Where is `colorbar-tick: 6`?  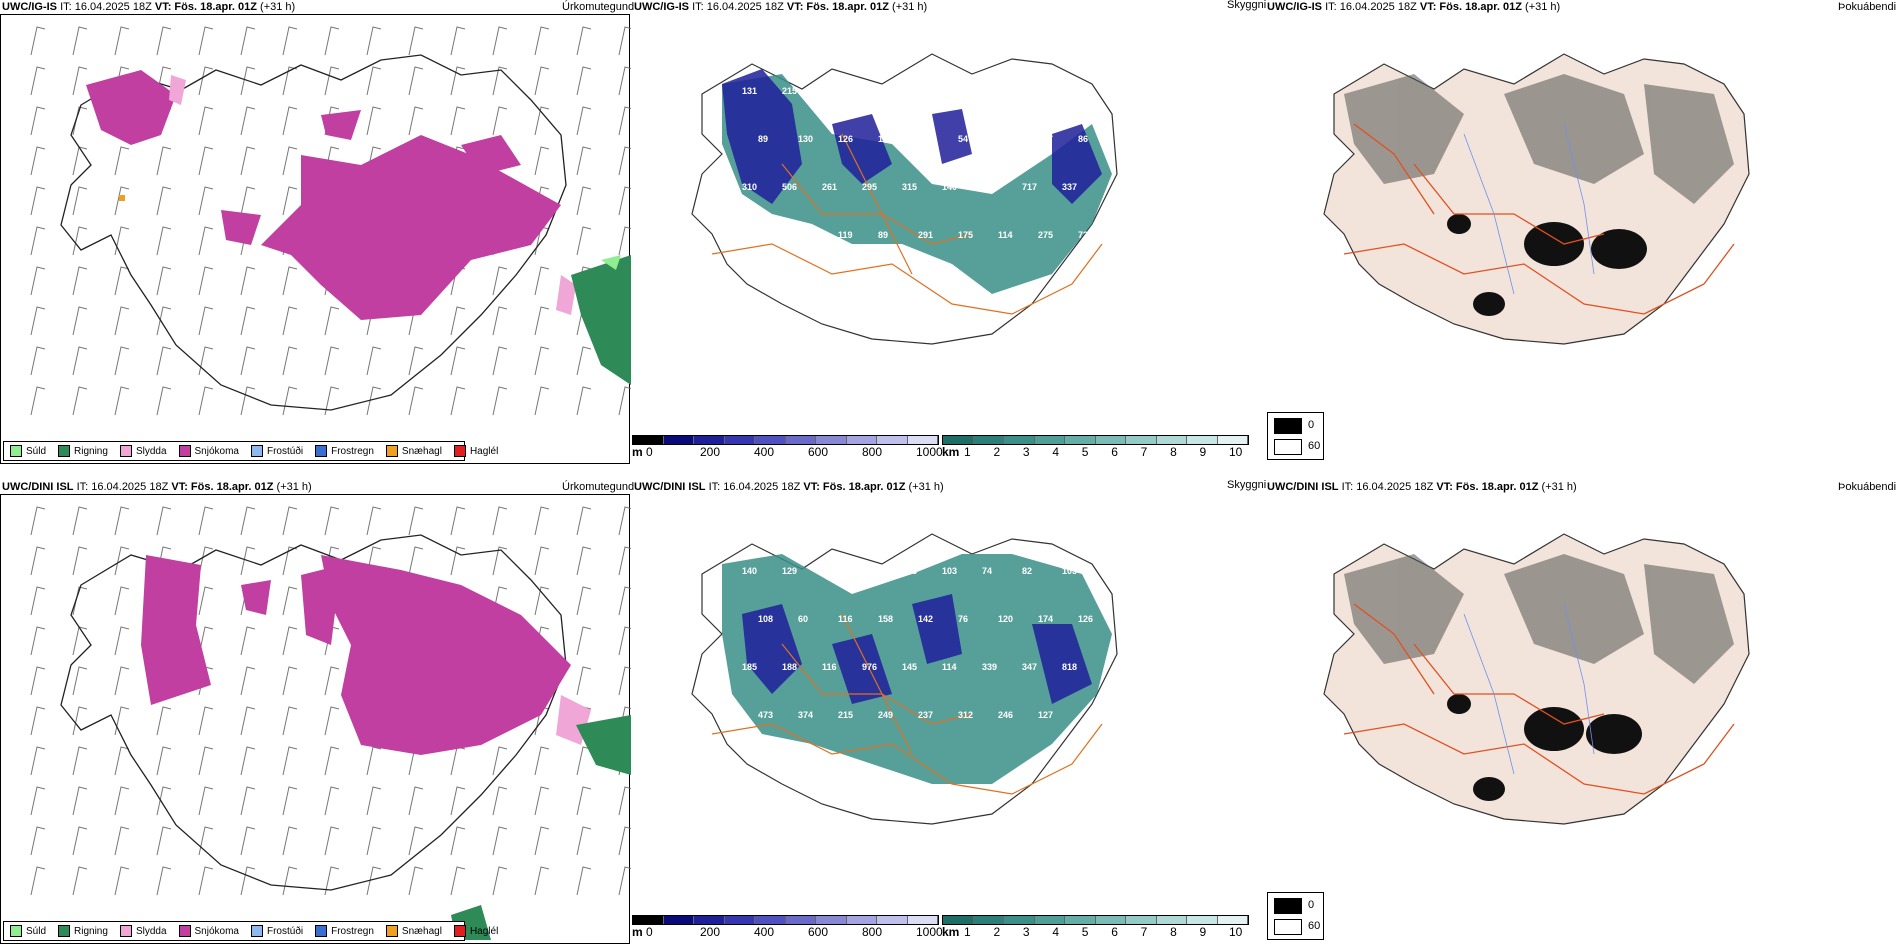
colorbar-tick: 6 is located at coordinates (1114, 932).